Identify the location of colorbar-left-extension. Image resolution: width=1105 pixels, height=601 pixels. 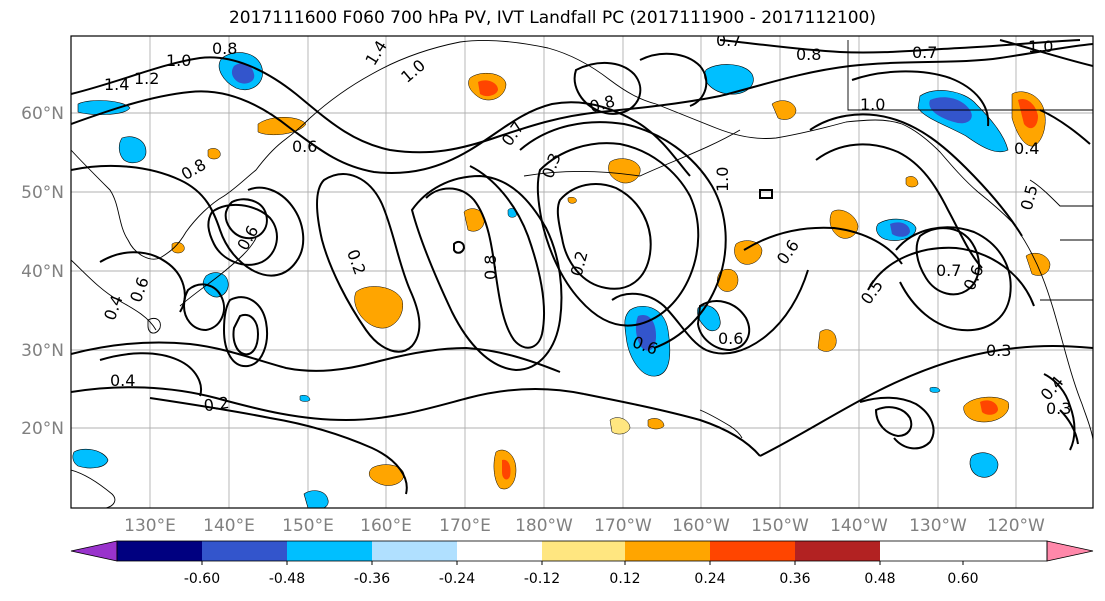
(94, 551).